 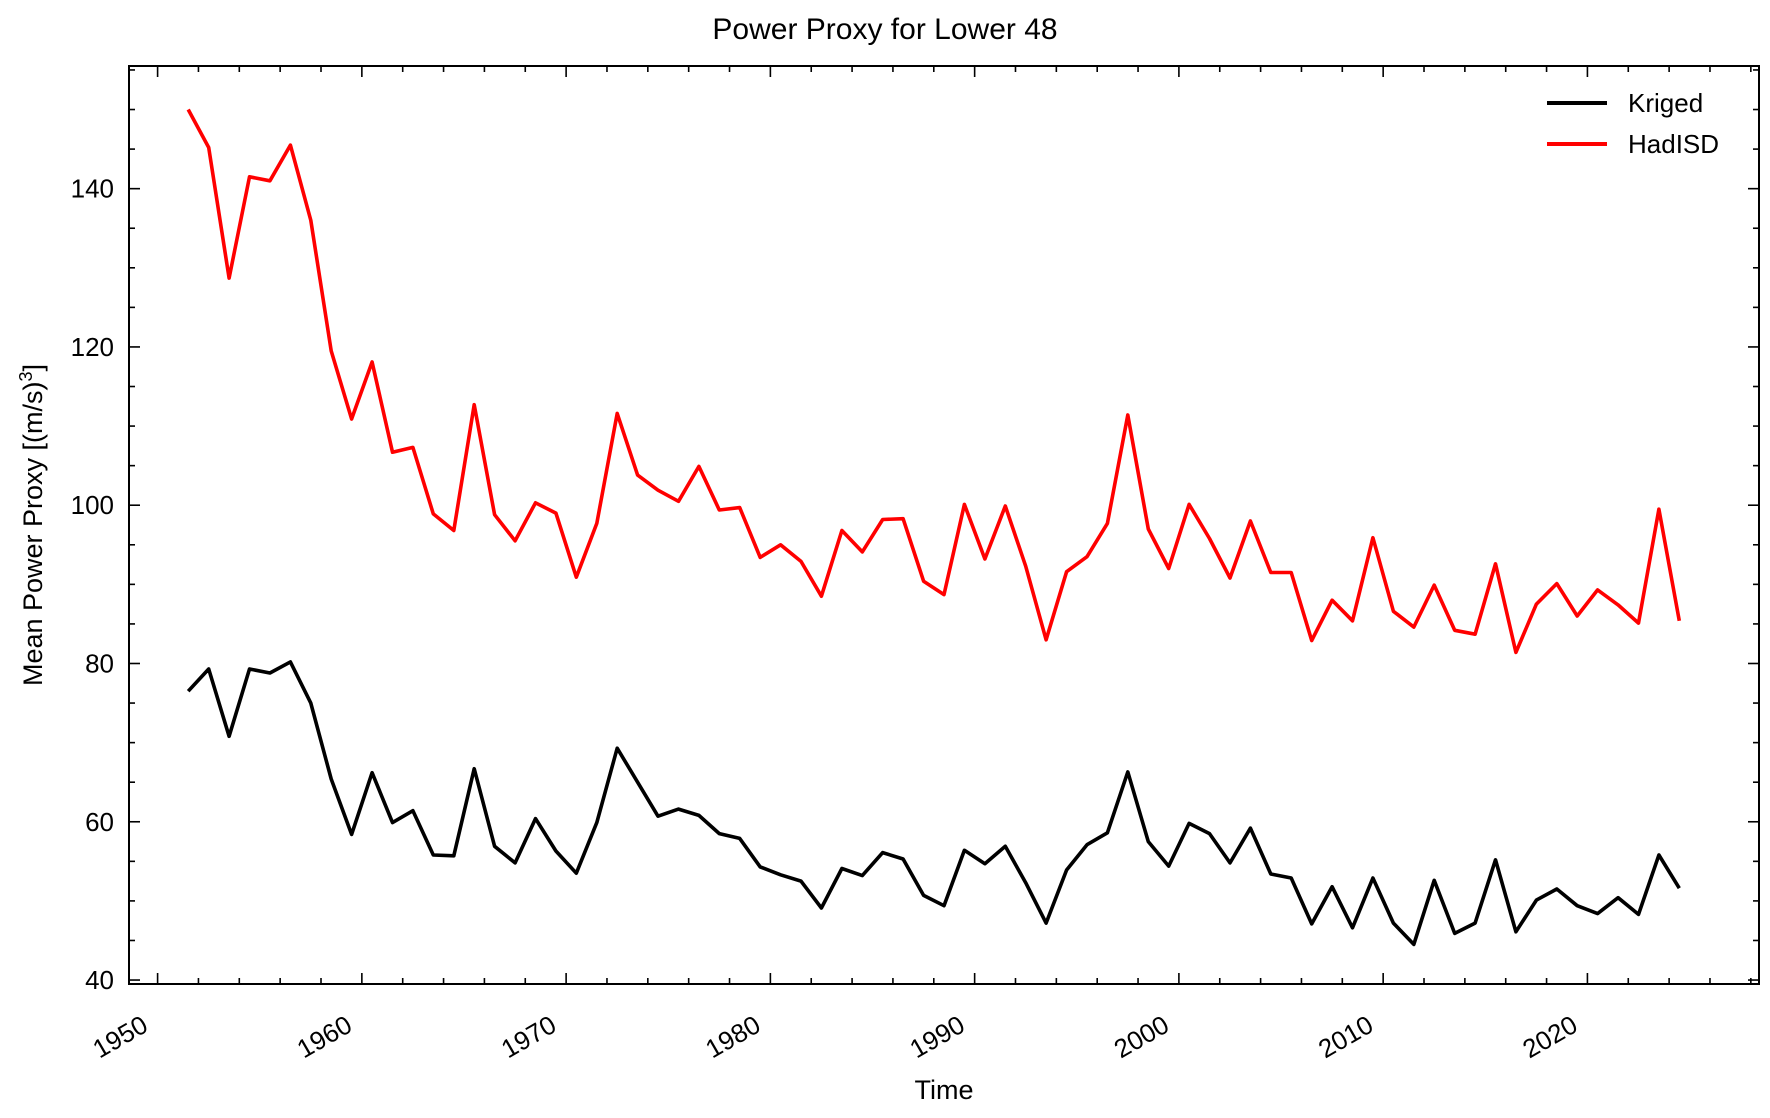 I want to click on x-tick-label: 2000, so click(x=1141, y=1036).